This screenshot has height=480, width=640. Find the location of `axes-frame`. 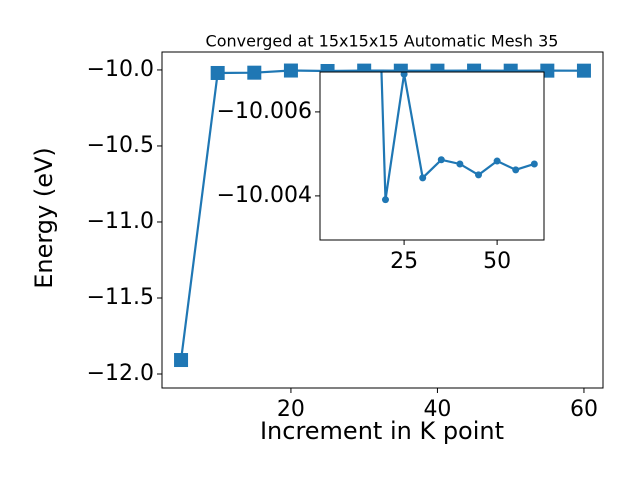

axes-frame is located at coordinates (432, 156).